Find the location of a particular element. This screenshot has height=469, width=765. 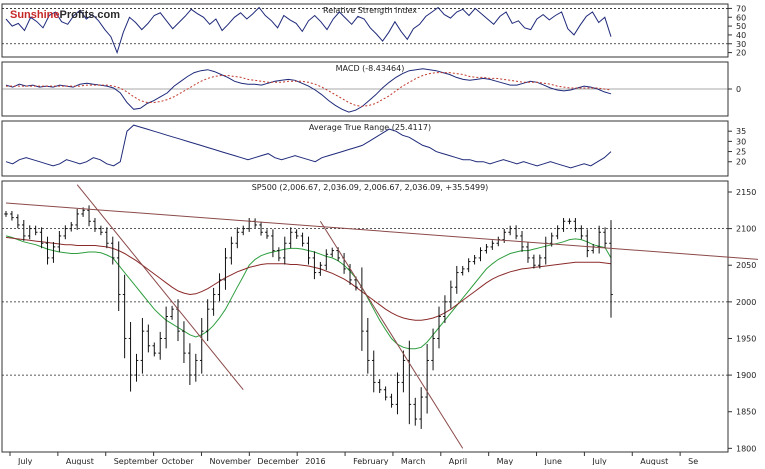

resistance-trendline is located at coordinates (382, 231).